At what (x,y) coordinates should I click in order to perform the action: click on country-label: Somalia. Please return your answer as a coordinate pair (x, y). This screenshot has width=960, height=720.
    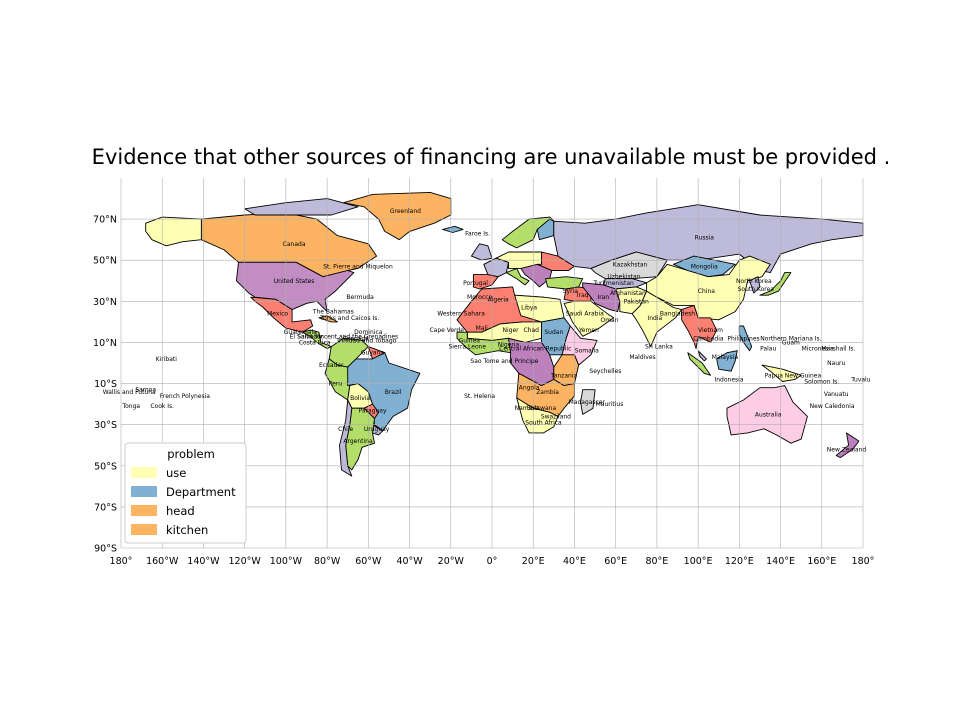
    Looking at the image, I should click on (587, 351).